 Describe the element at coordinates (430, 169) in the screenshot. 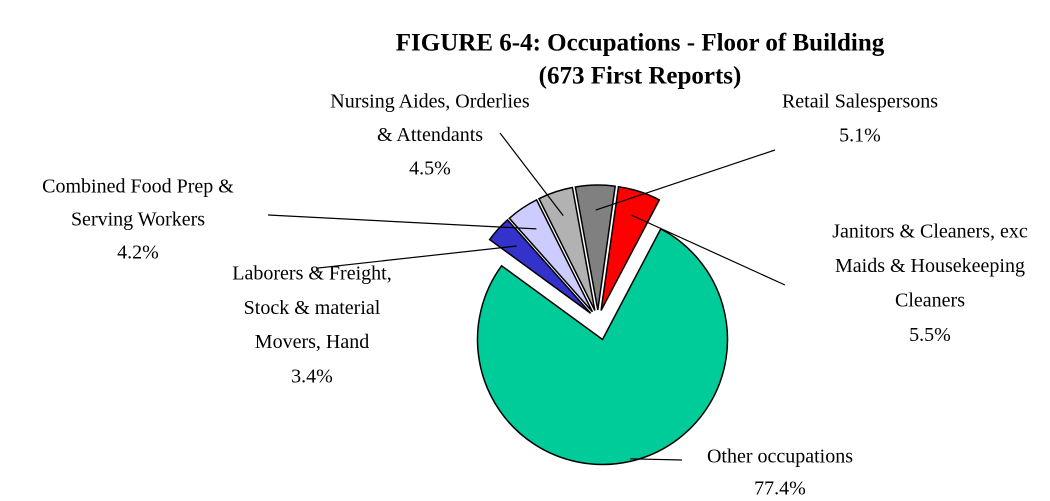

I see `slice-value-label: 4.5%` at that location.